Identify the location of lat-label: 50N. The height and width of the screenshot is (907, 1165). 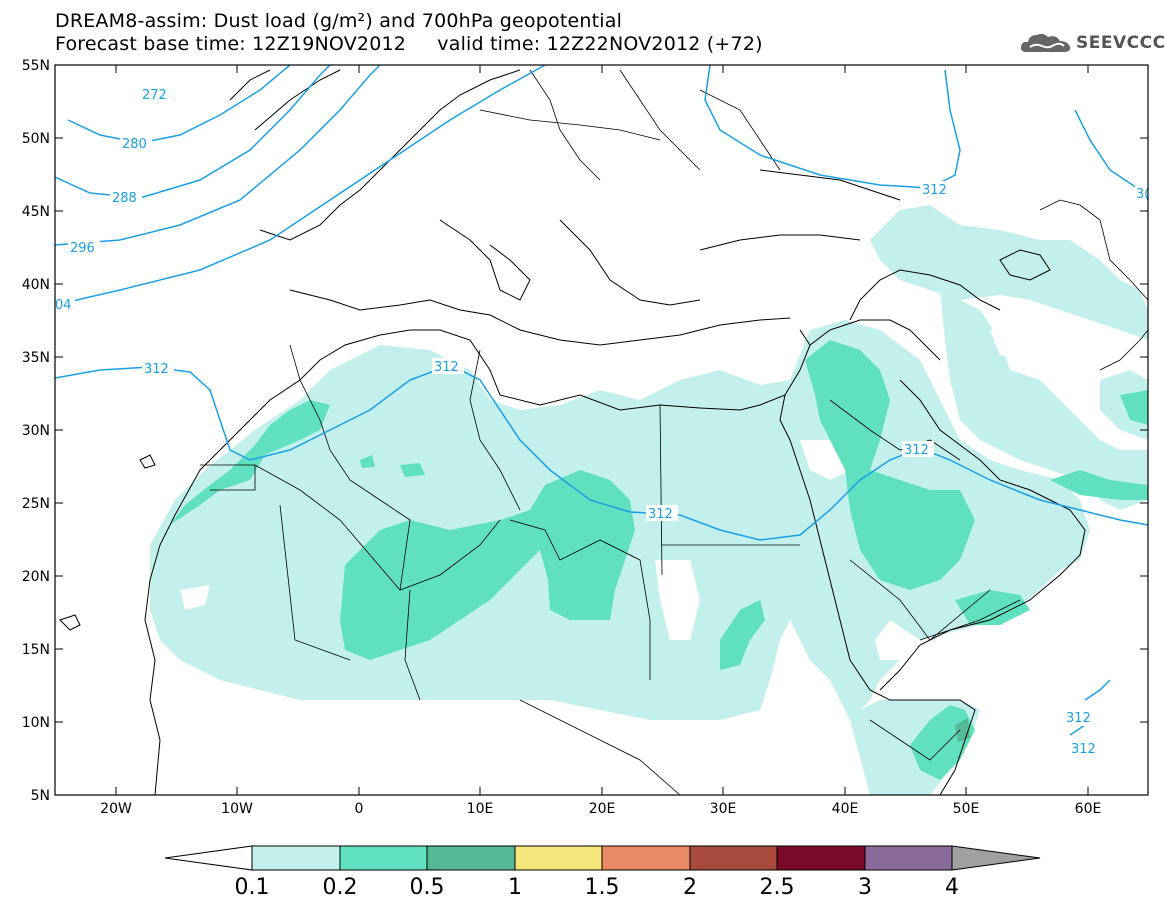
(36, 139).